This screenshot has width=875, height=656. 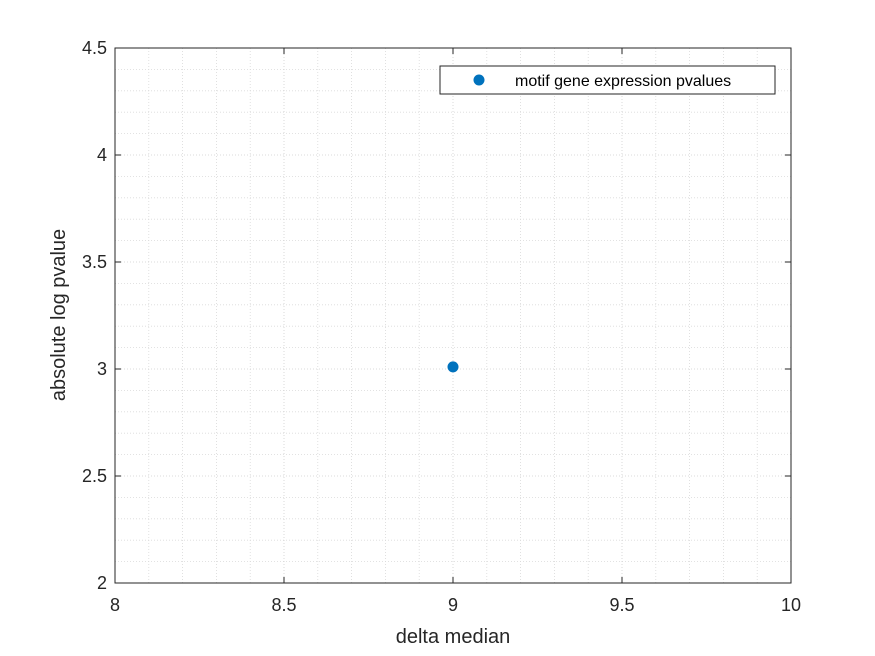 What do you see at coordinates (453, 605) in the screenshot?
I see `x-tick-label: 9` at bounding box center [453, 605].